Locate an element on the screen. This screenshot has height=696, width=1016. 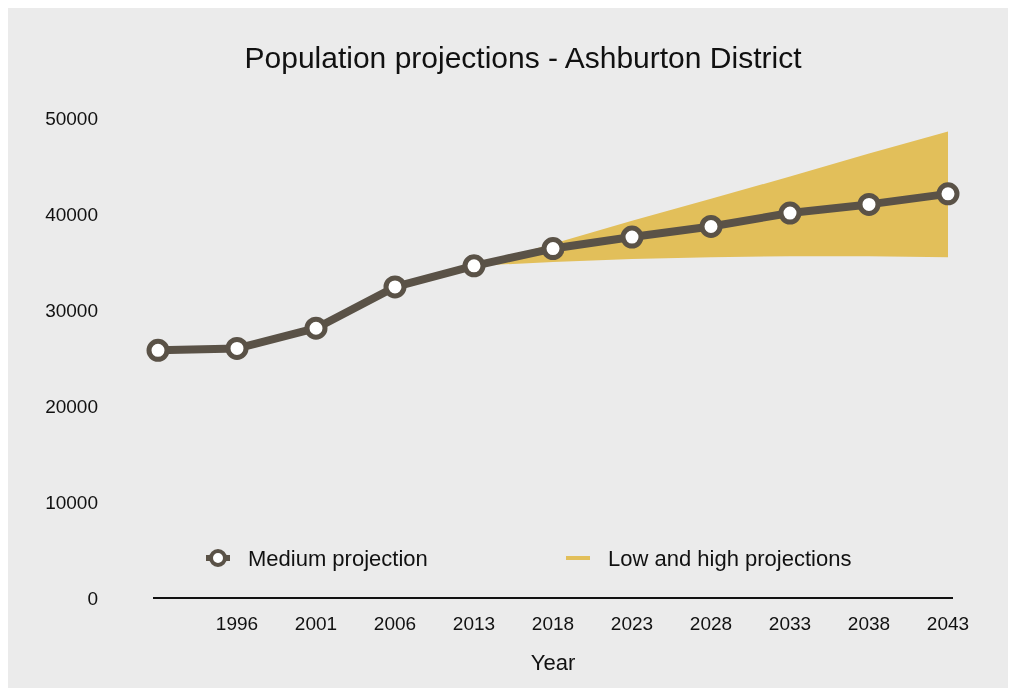
y-tick-label: 0 is located at coordinates (92, 598).